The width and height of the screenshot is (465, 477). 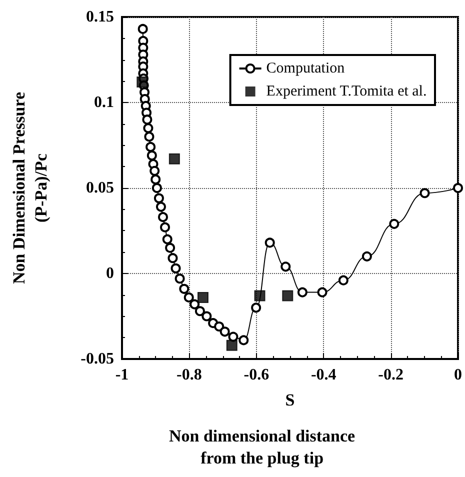 I want to click on x-tick-label: -0.4, so click(x=323, y=375).